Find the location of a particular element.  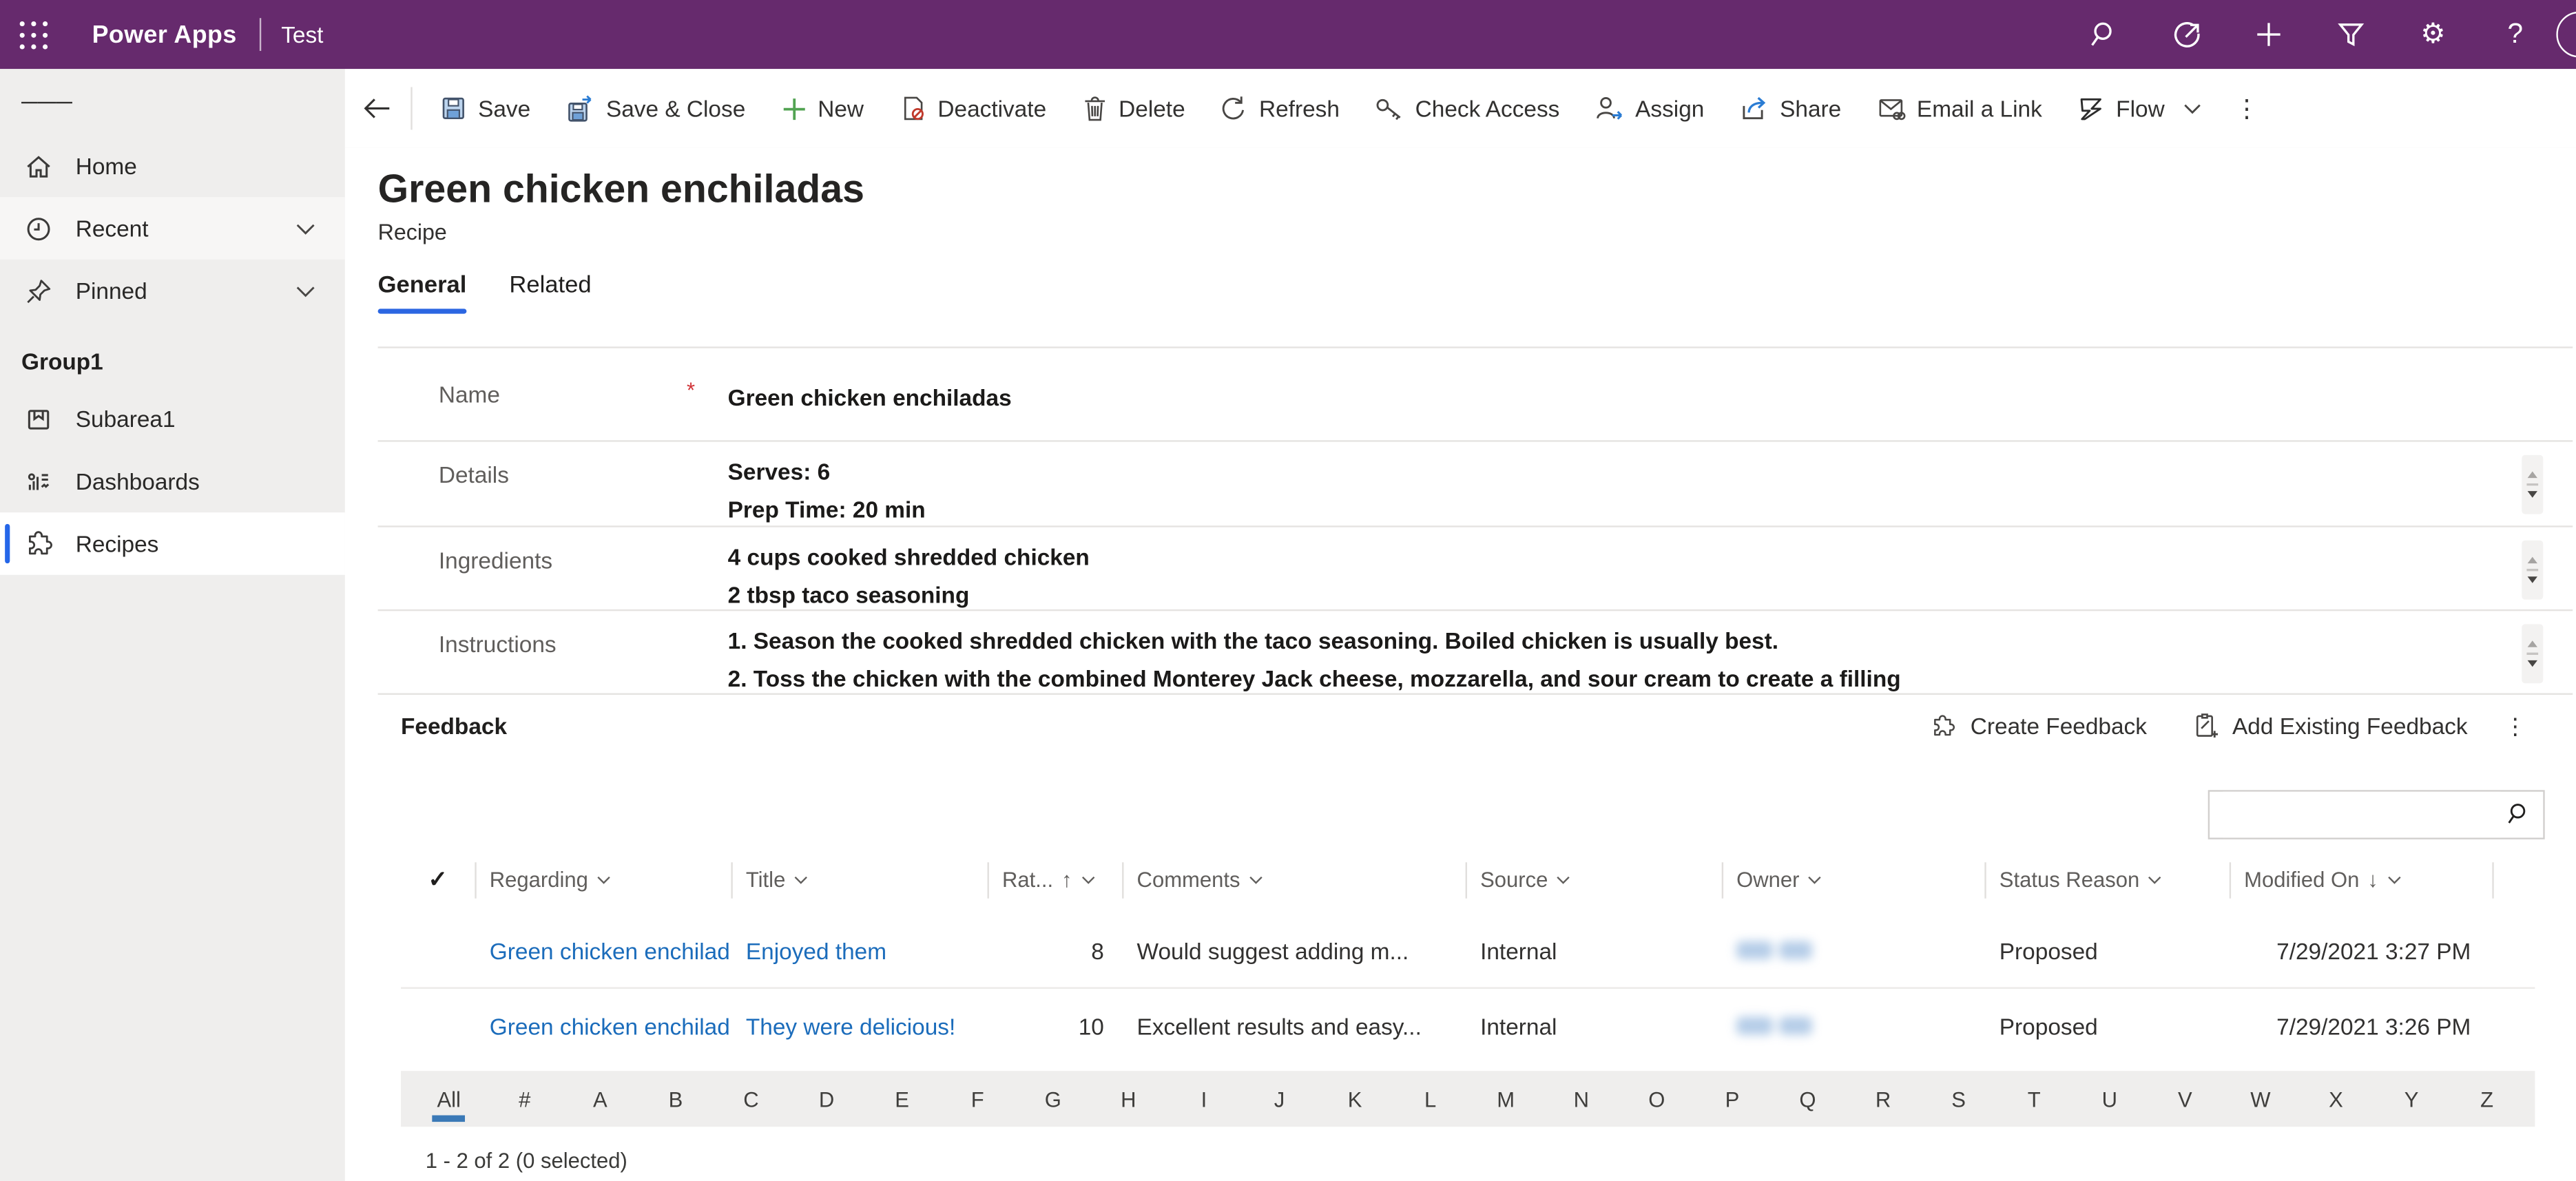

jump-item: X is located at coordinates (2336, 1098).